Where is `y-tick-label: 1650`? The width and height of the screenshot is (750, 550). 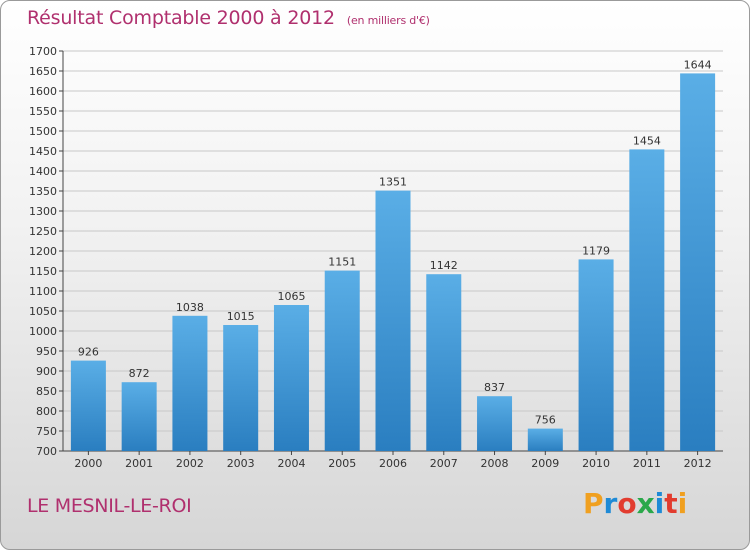
y-tick-label: 1650 is located at coordinates (43, 71).